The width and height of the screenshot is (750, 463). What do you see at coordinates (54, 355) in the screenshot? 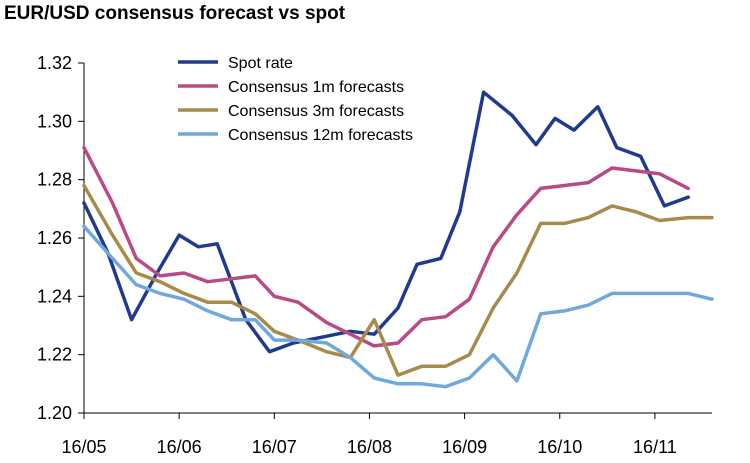
I see `y-tick-label: 1.22` at bounding box center [54, 355].